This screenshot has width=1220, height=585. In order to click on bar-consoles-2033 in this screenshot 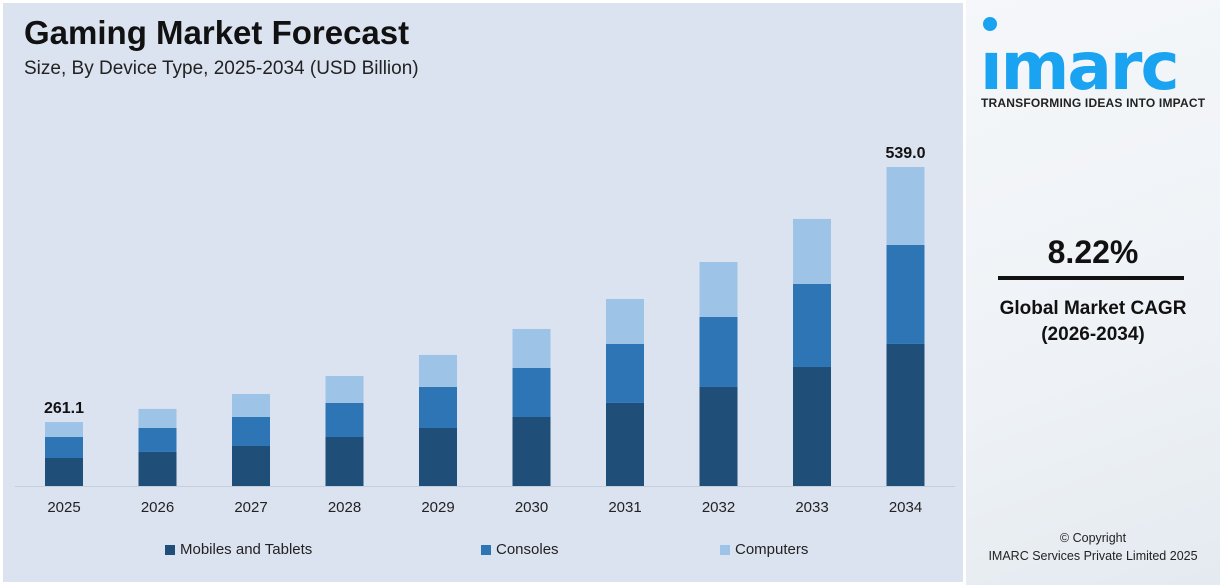, I will do `click(812, 325)`.